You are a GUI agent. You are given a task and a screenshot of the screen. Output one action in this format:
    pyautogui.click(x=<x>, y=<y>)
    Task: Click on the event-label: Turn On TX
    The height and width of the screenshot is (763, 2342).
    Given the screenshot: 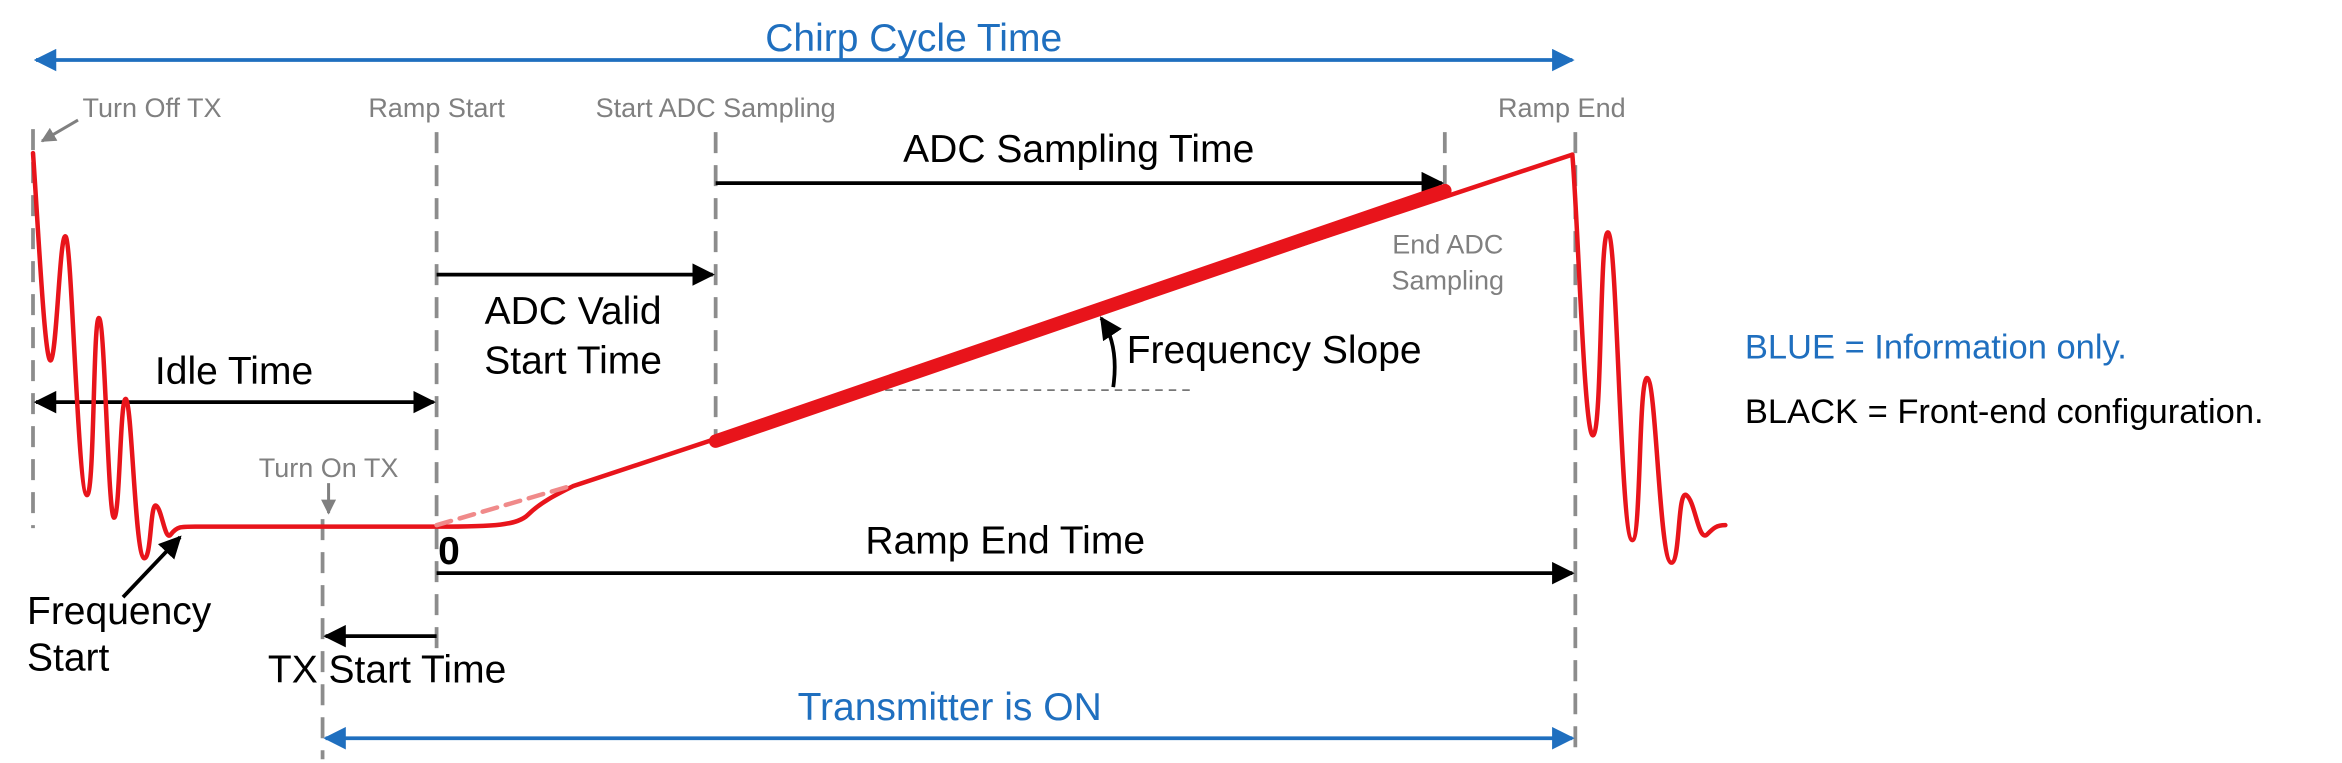 What is the action you would take?
    pyautogui.click(x=329, y=468)
    